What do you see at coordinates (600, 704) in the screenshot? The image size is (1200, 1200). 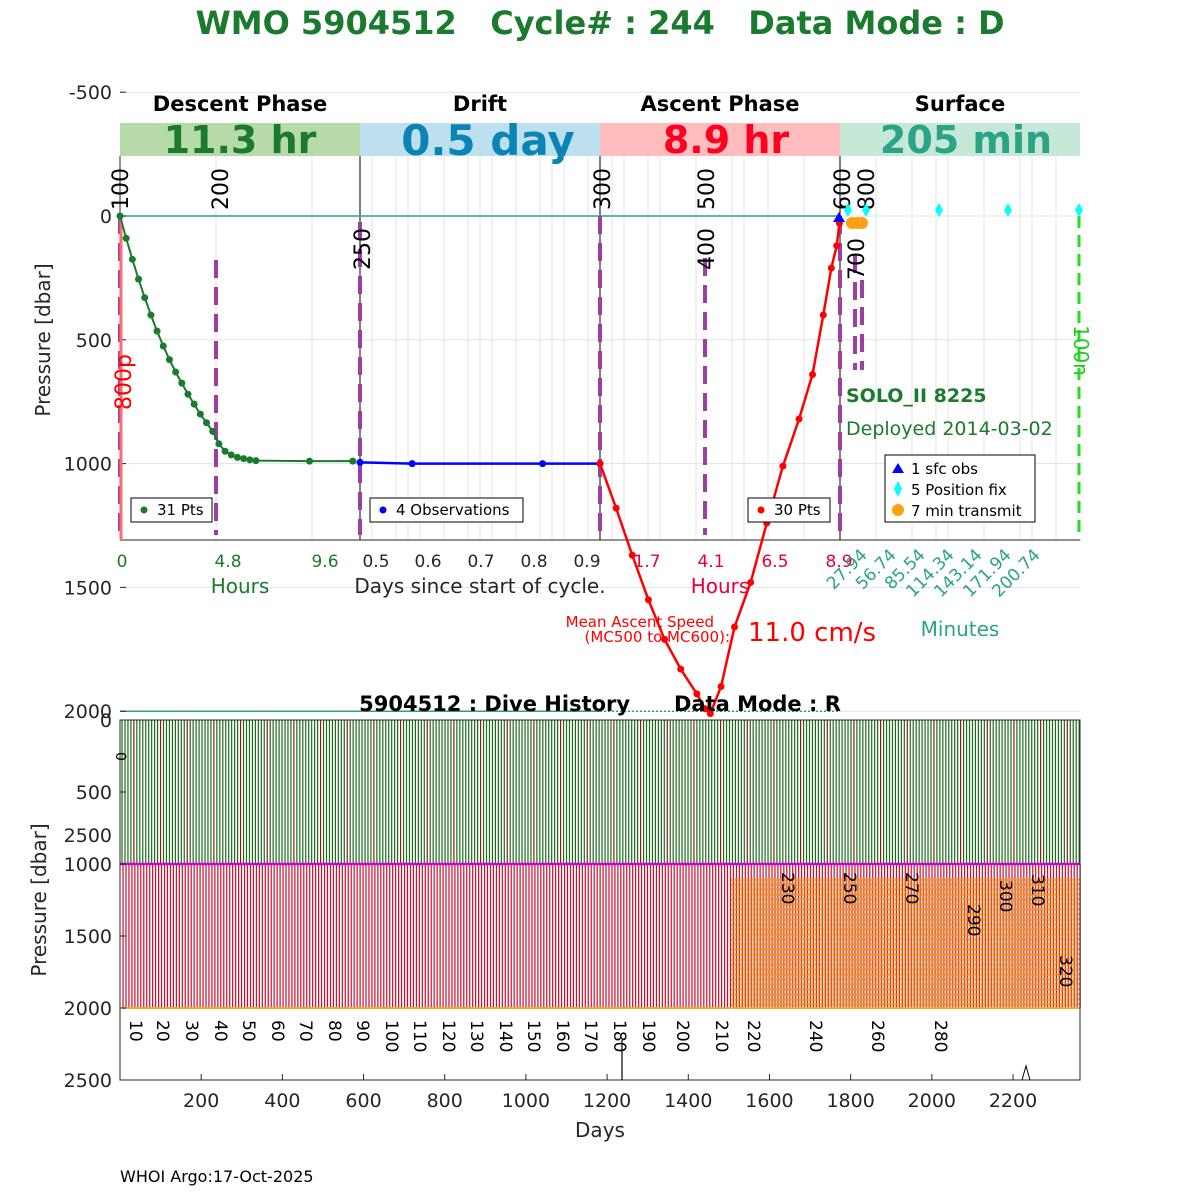 I see `history-title: 5904512 : Dive History Data Mode : R` at bounding box center [600, 704].